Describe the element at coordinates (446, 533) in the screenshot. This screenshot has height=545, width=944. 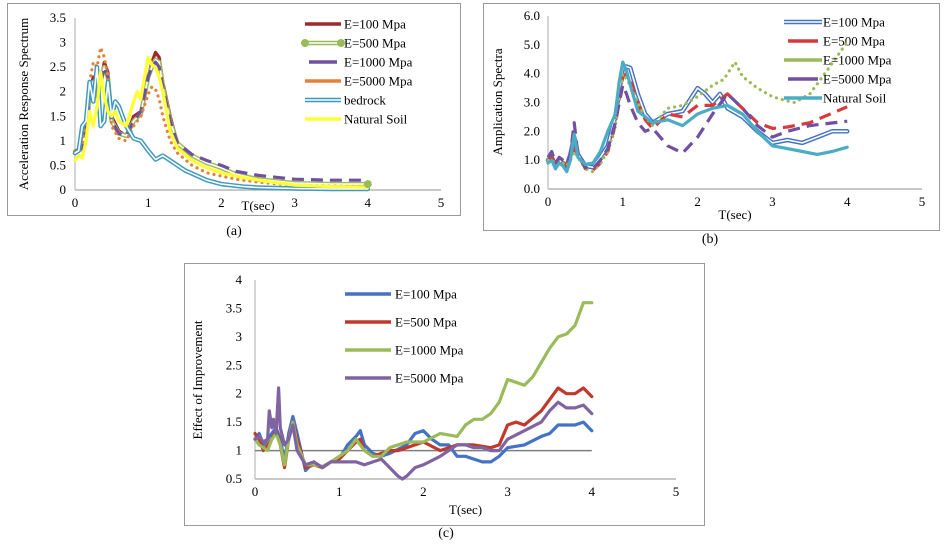
I see `panel-label-c: (c)` at that location.